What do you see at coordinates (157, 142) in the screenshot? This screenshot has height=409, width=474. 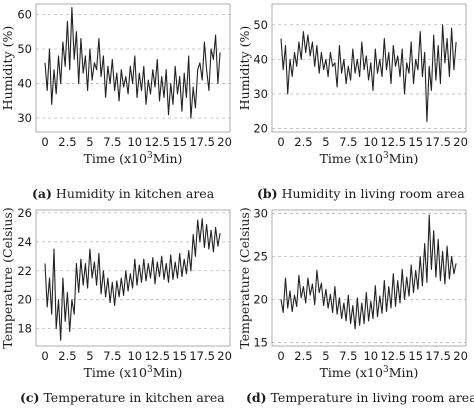 I see `xtick-label-a-5: 12.5` at bounding box center [157, 142].